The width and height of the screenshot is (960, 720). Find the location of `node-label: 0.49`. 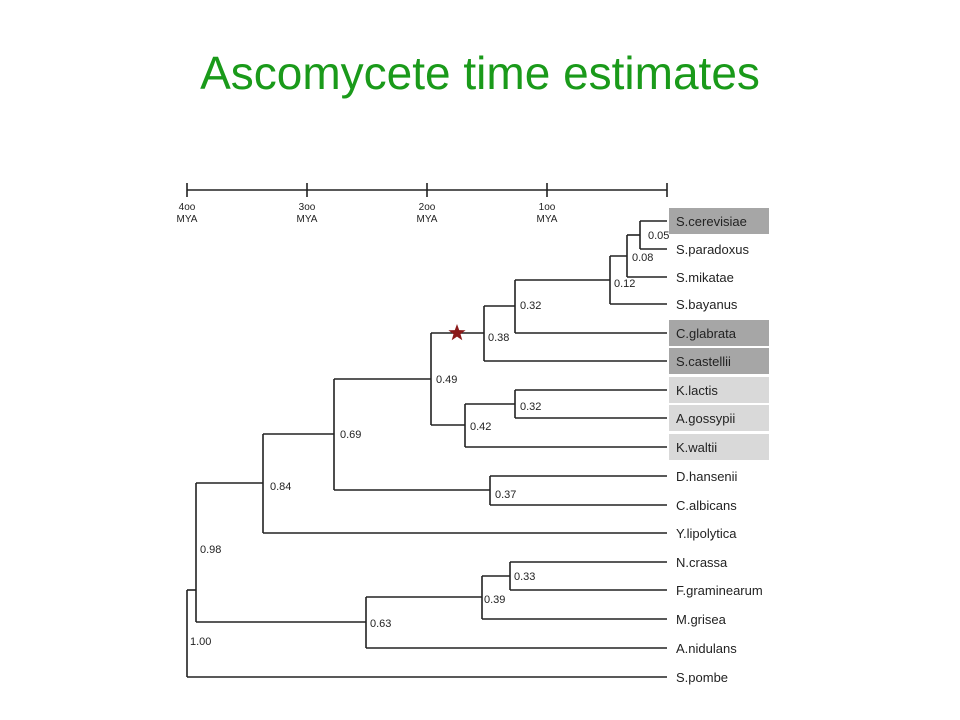

node-label: 0.49 is located at coordinates (446, 380).